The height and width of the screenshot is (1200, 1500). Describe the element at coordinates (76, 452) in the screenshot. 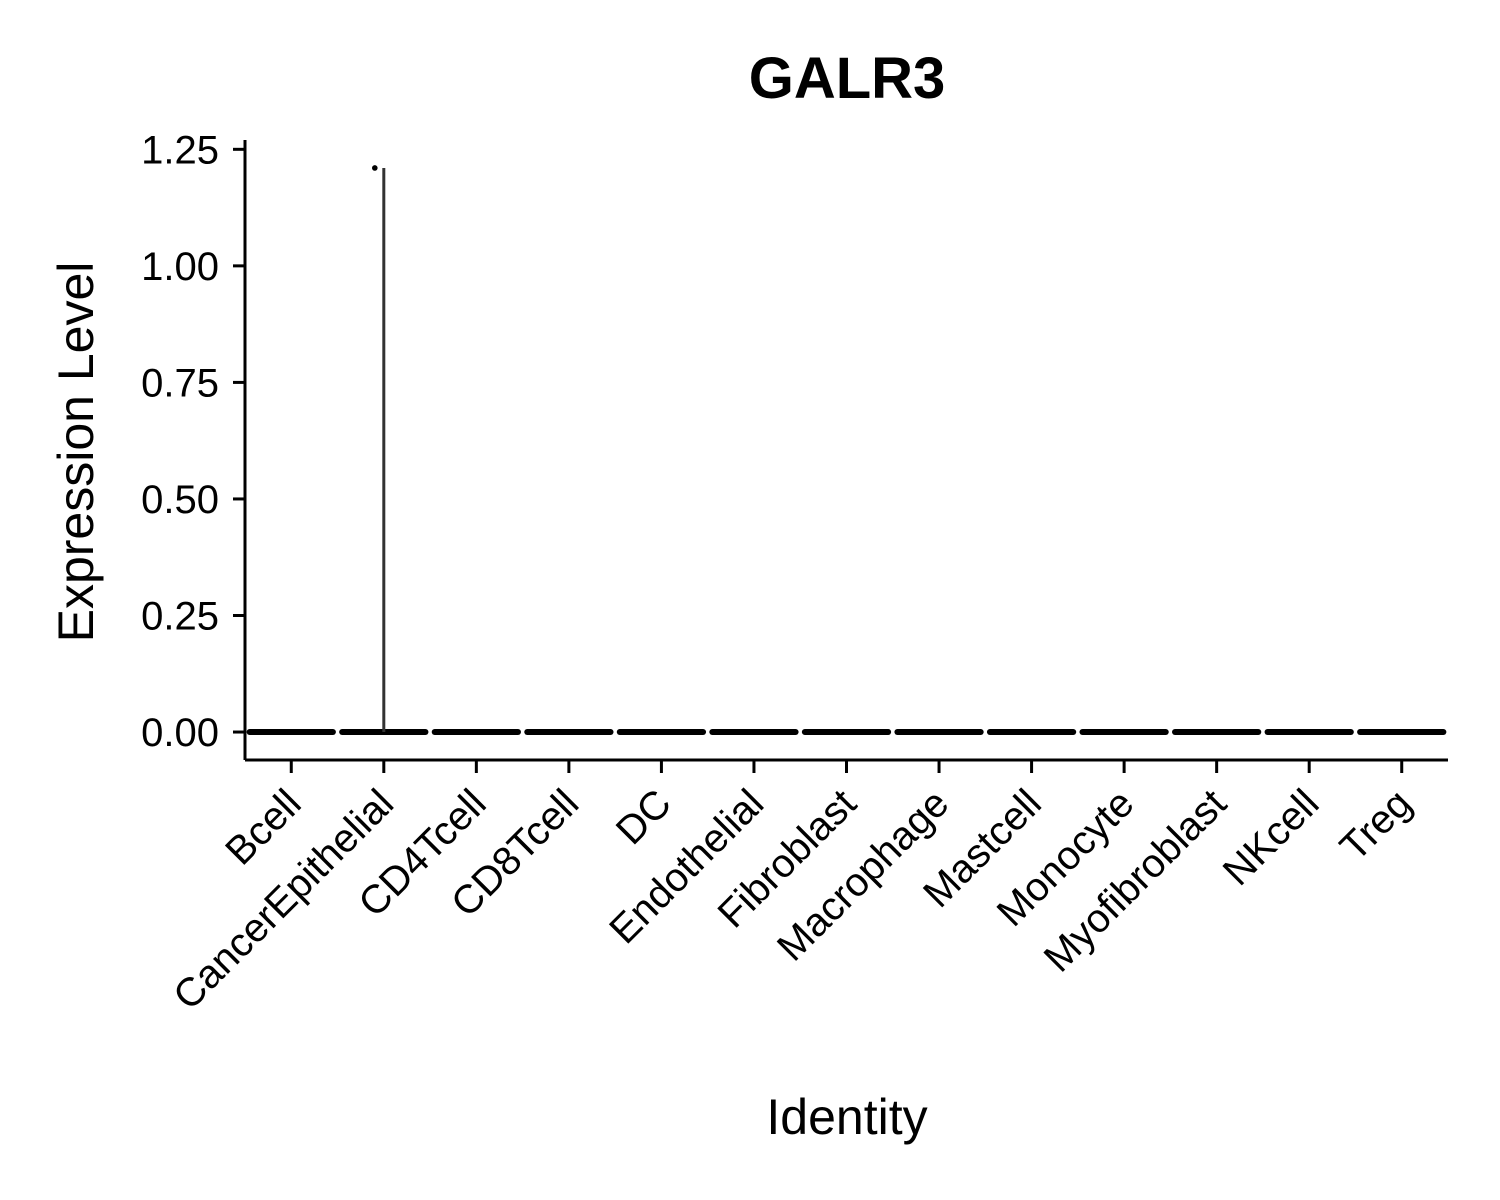

I see `y-axis-title: Expression Level` at that location.